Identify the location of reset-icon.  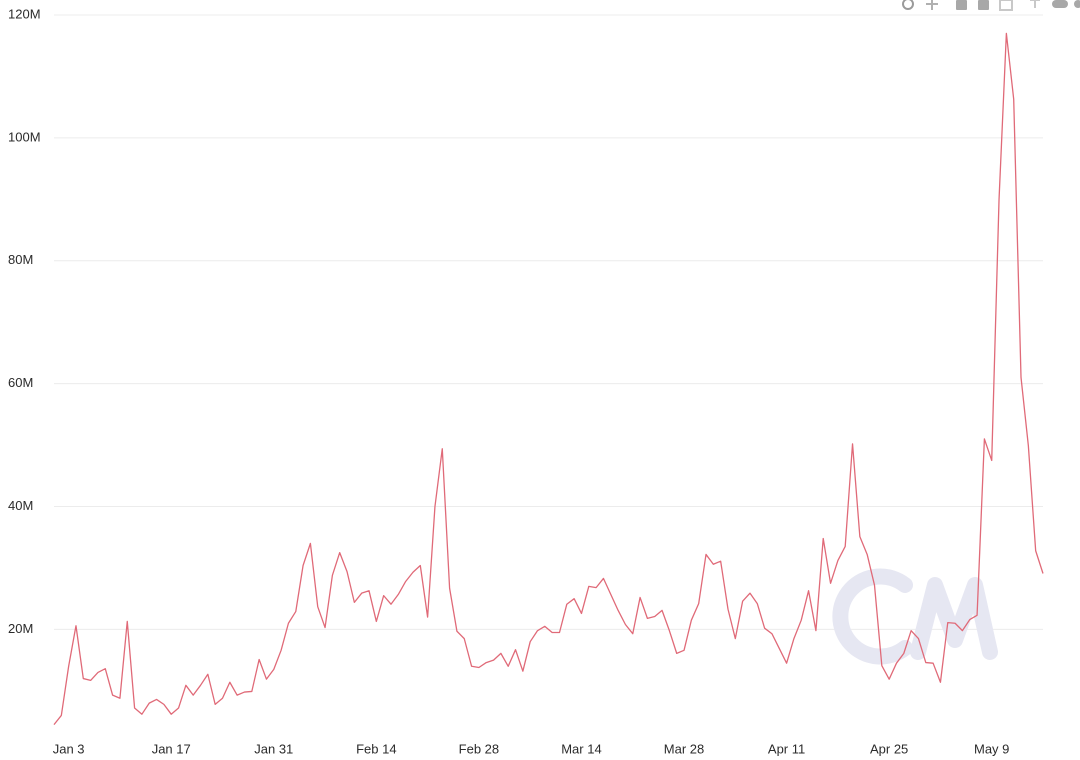
(1006, 5).